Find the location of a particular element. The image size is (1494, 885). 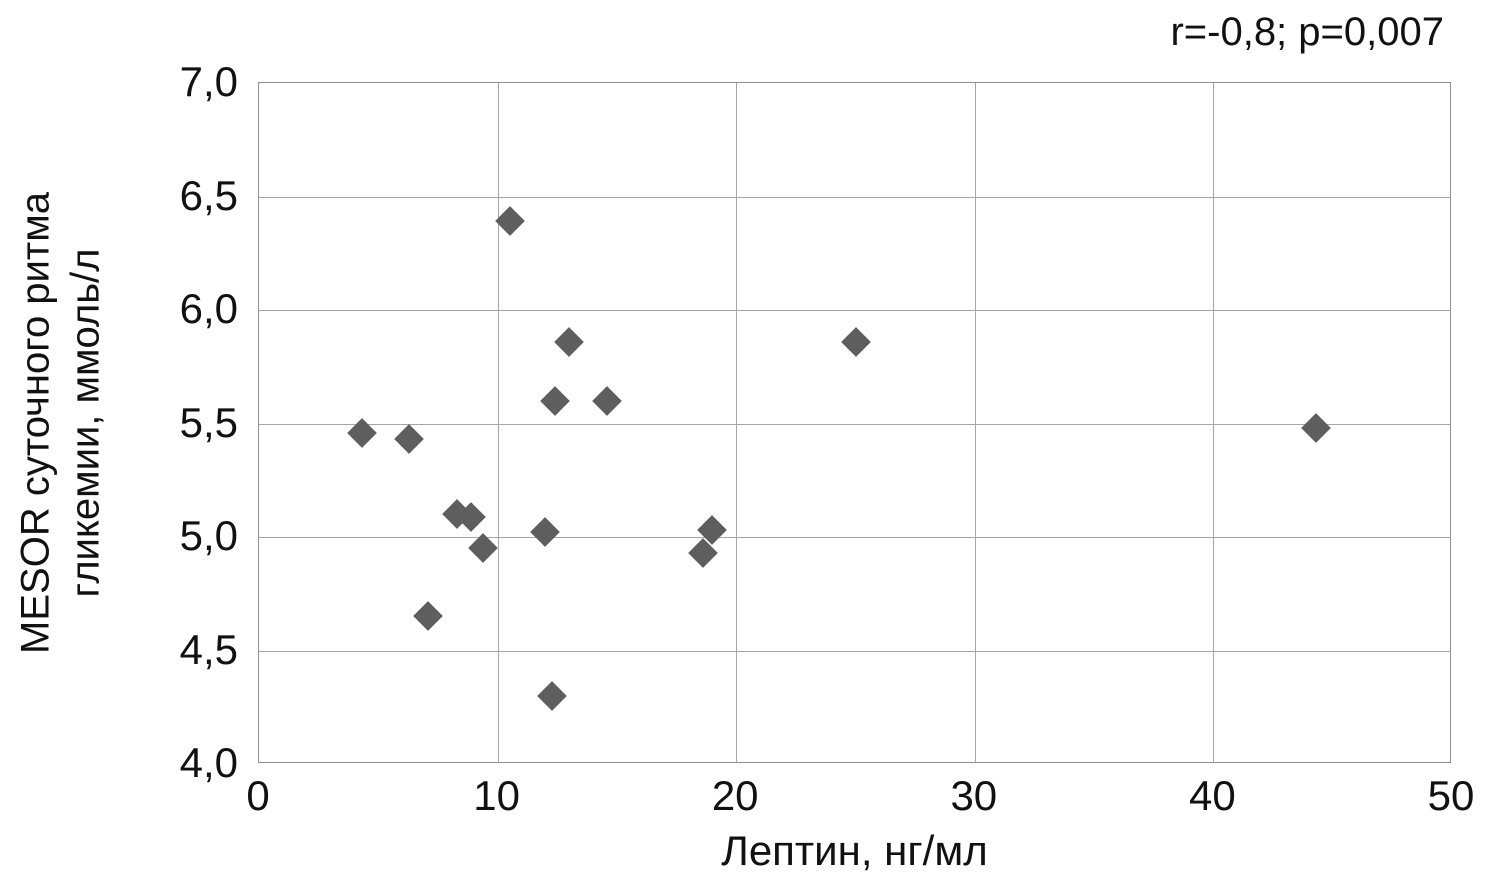

x-tick-label: 10 is located at coordinates (496, 795).